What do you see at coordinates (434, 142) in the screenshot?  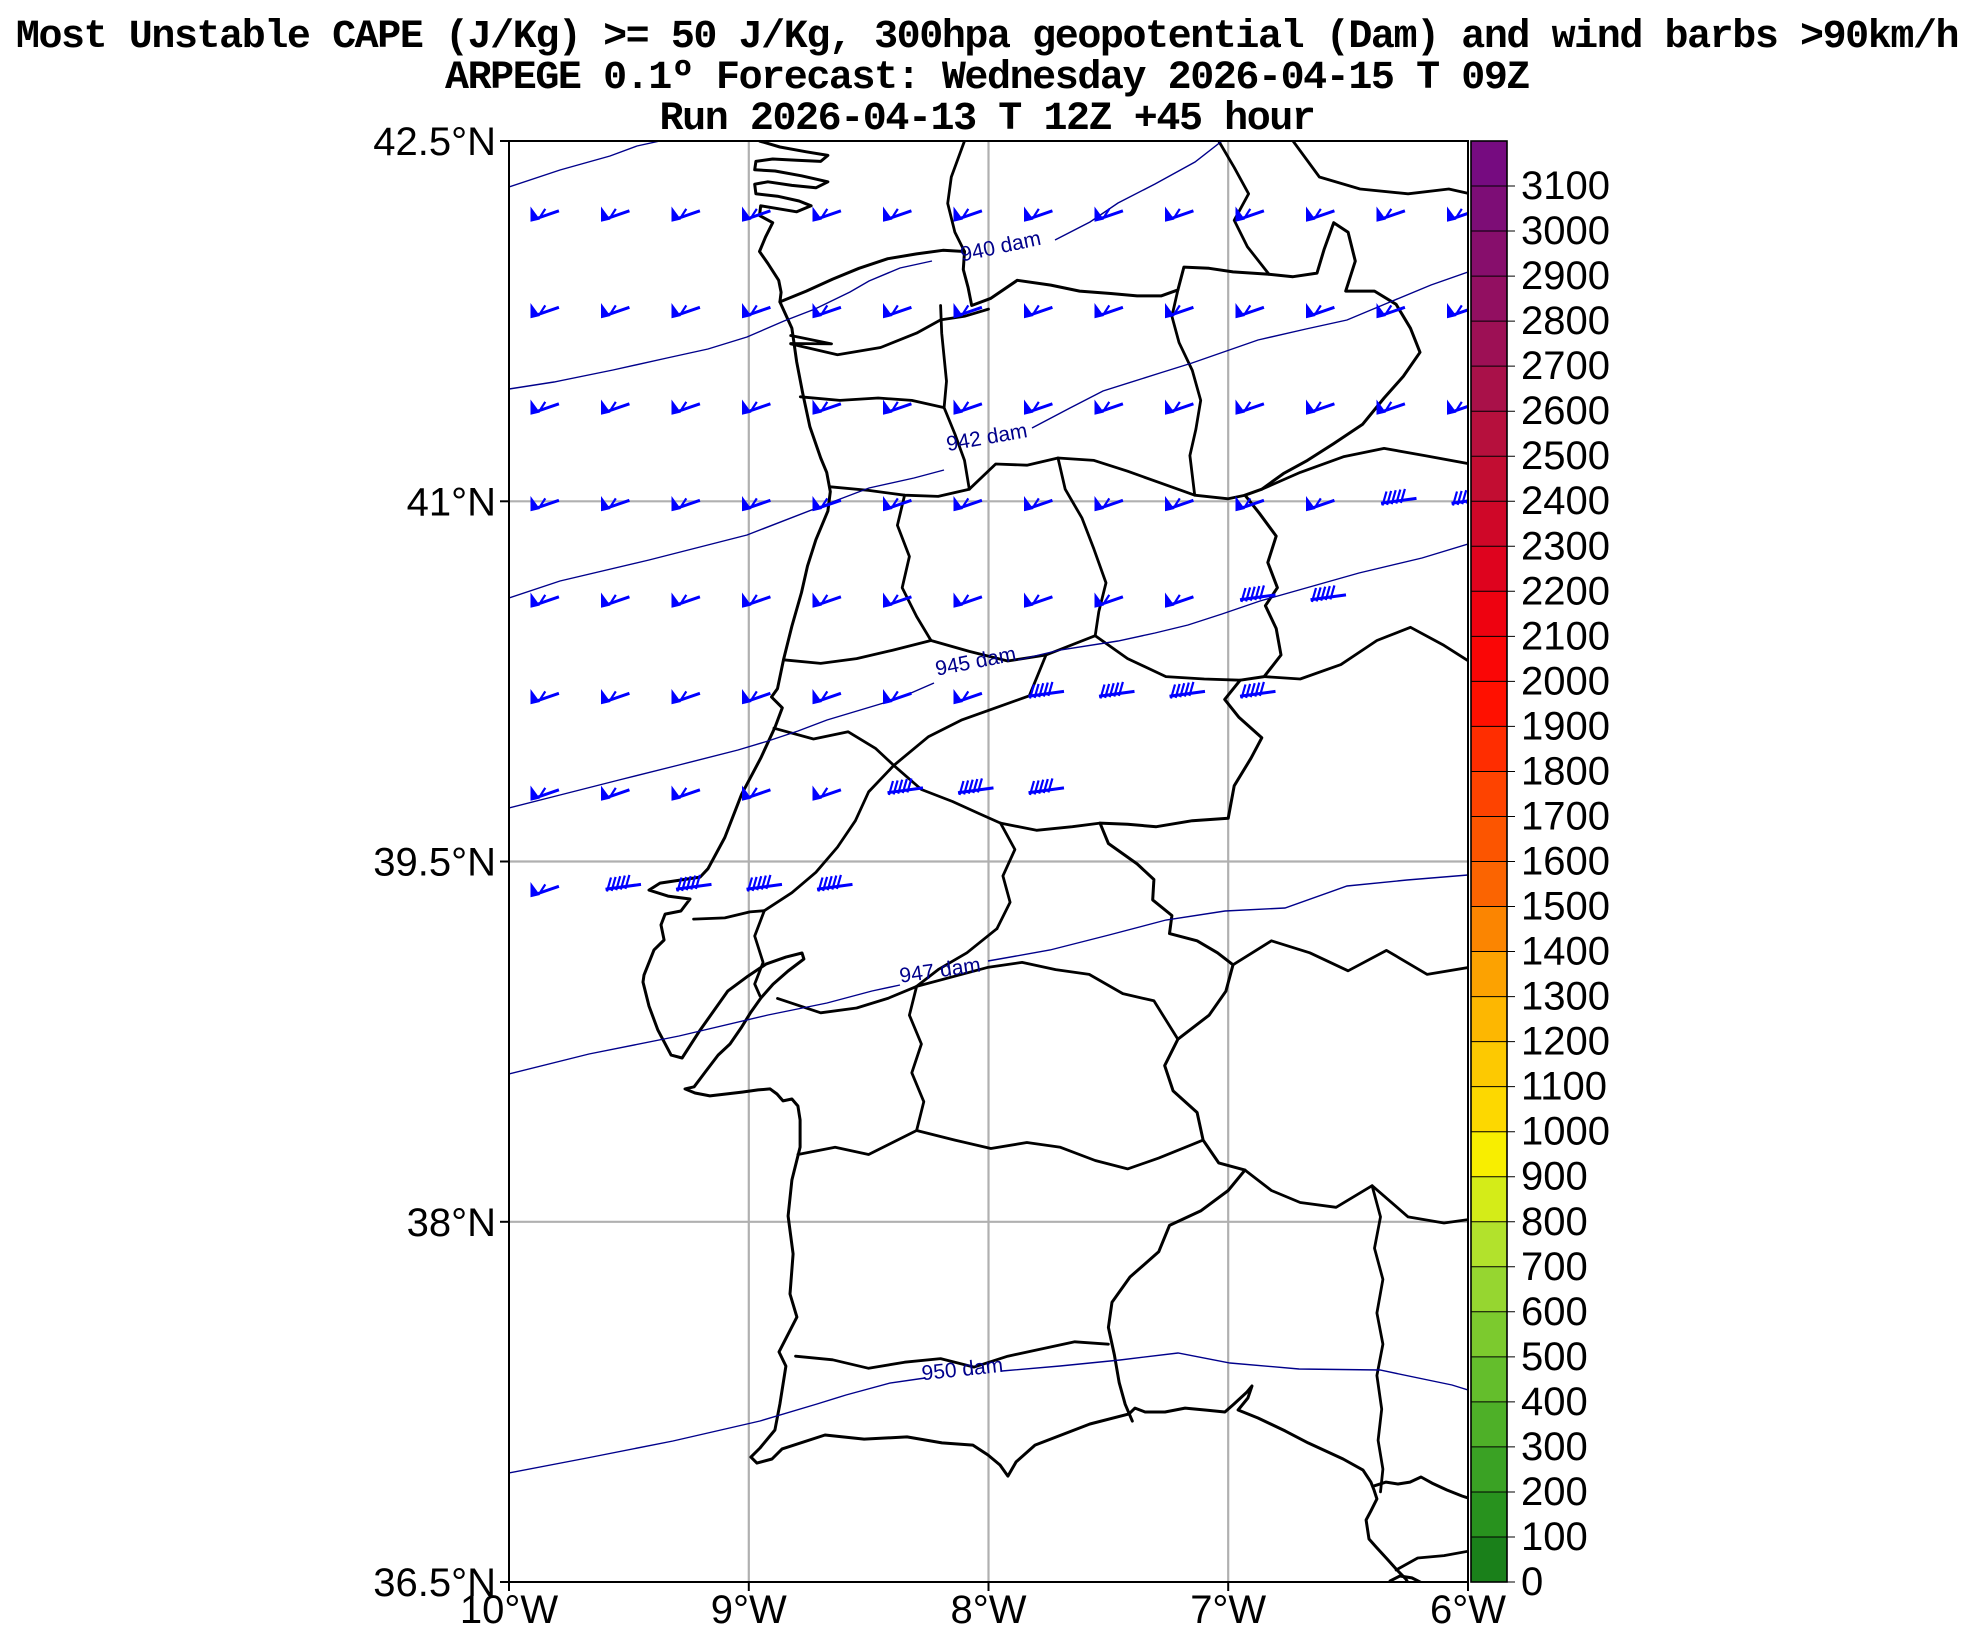 I see `svg-text: 42.5°N` at bounding box center [434, 142].